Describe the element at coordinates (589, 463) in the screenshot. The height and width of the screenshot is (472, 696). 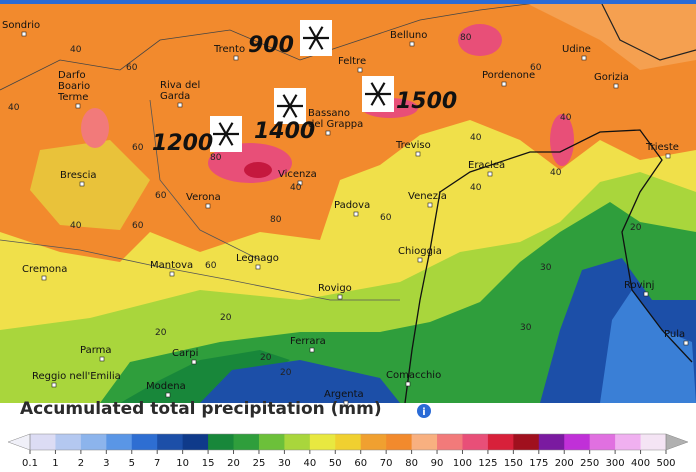
I see `colorbar-tick-label: 250` at that location.